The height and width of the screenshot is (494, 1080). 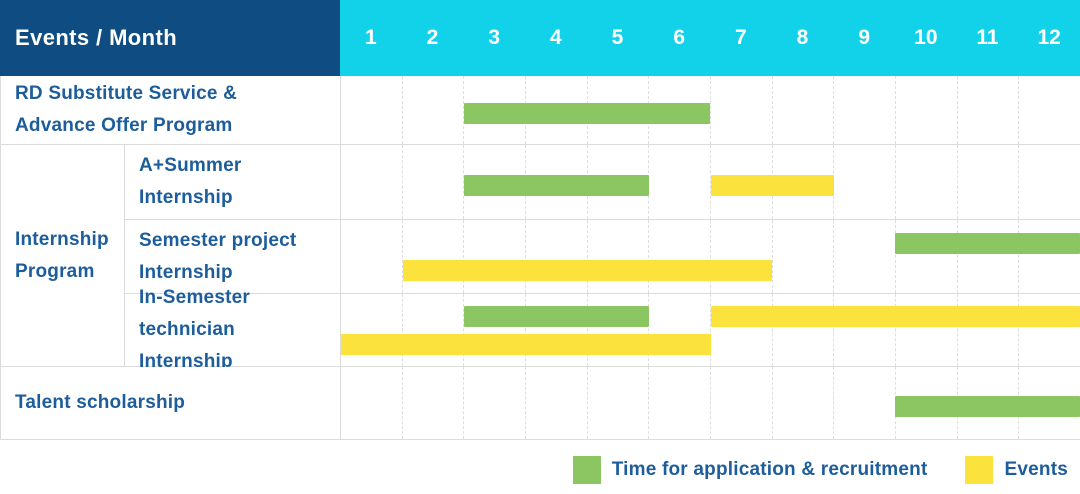 I want to click on legend-swatch-application, so click(x=586, y=470).